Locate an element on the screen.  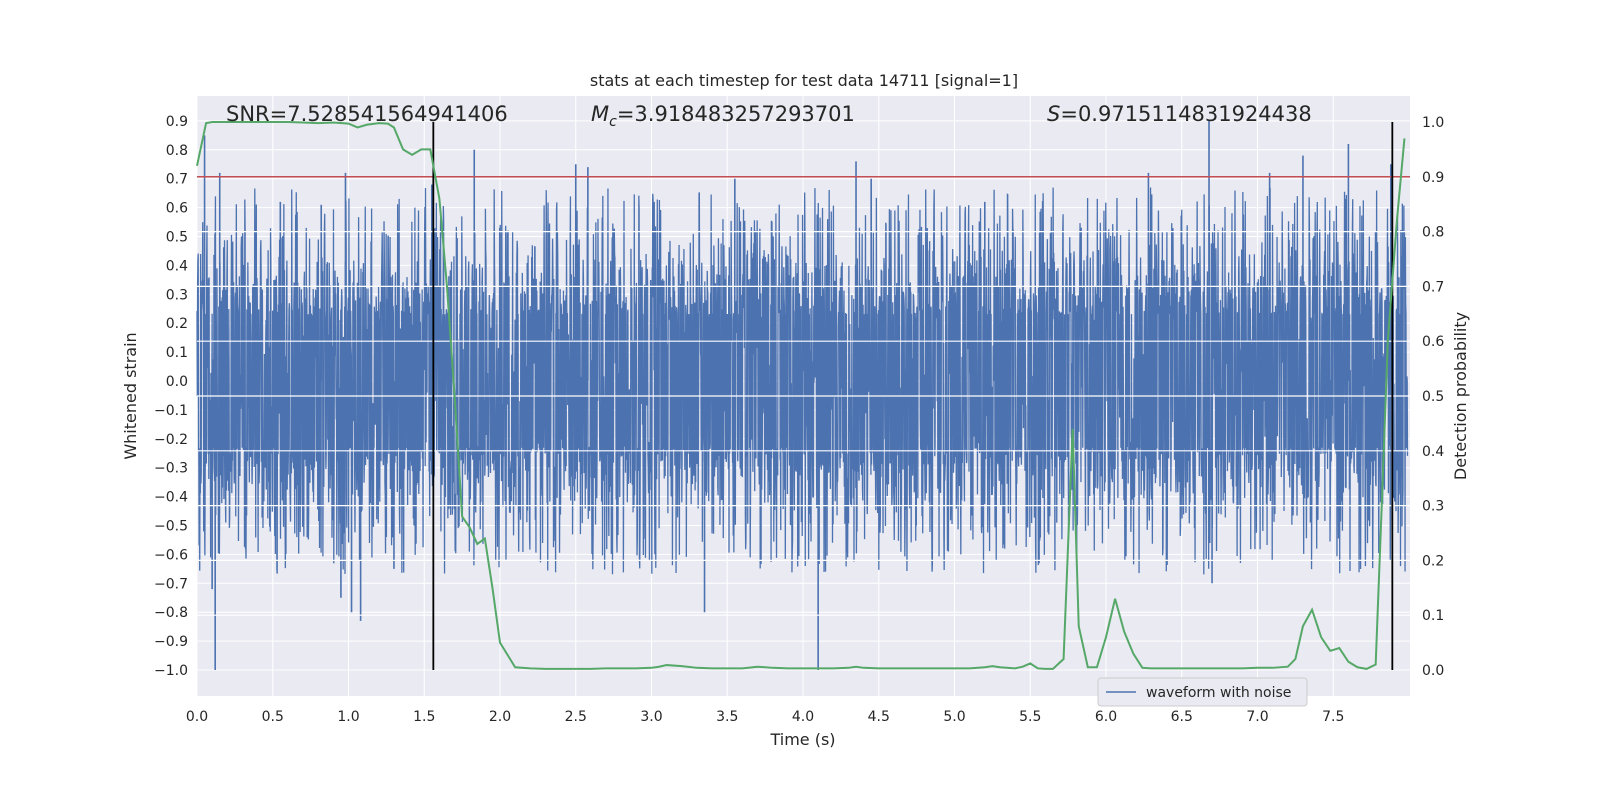
y-left-tick-label: −0.3 is located at coordinates (171, 469).